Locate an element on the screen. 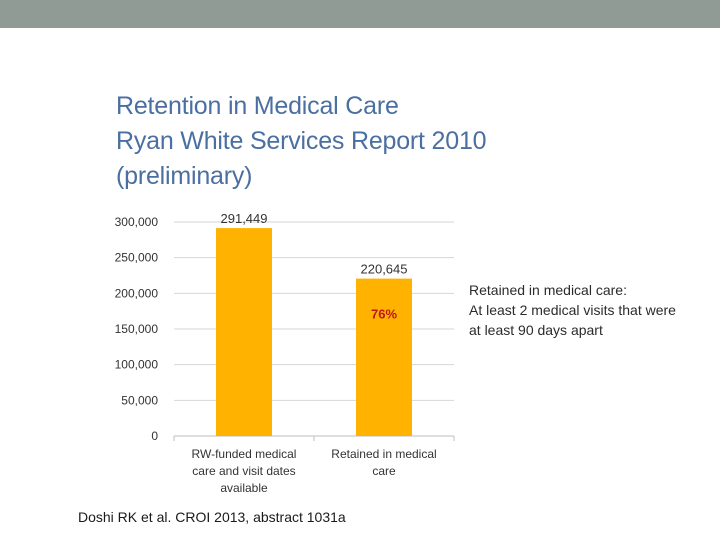 The height and width of the screenshot is (540, 720). data-label: 220,645 is located at coordinates (384, 269).